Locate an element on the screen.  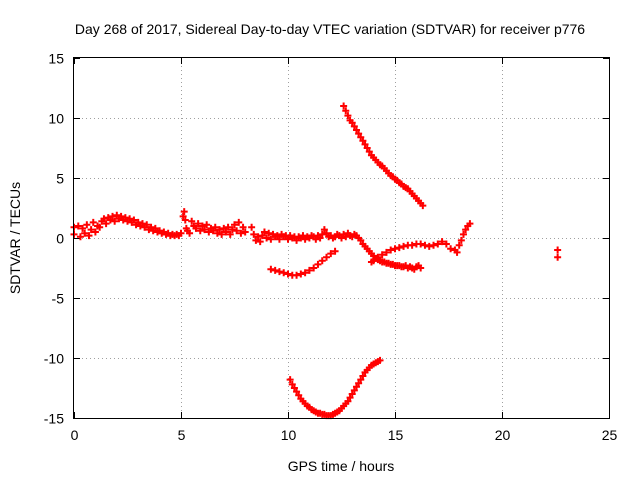
y-tick-label: 5 is located at coordinates (60, 179).